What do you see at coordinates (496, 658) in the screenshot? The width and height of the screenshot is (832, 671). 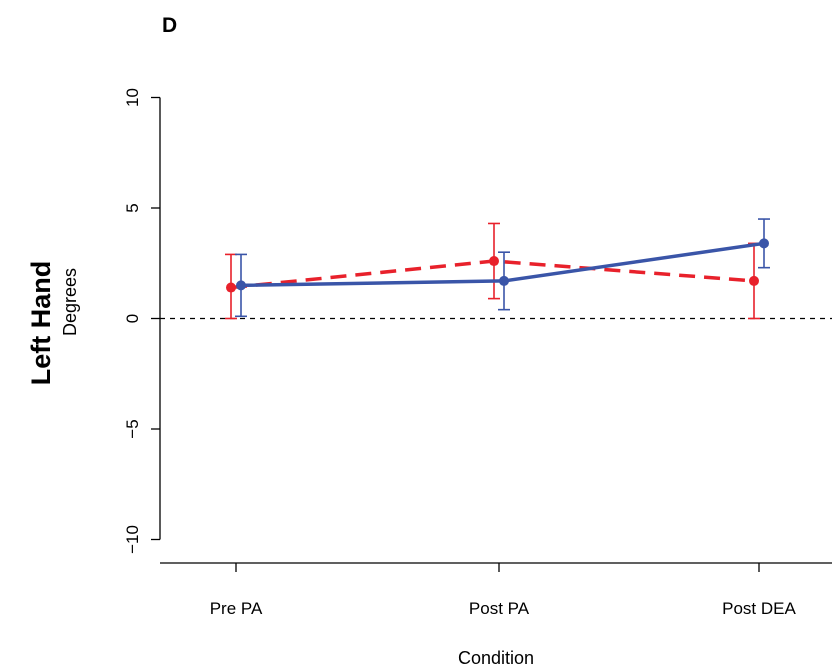 I see `x-axis-title: Condition` at bounding box center [496, 658].